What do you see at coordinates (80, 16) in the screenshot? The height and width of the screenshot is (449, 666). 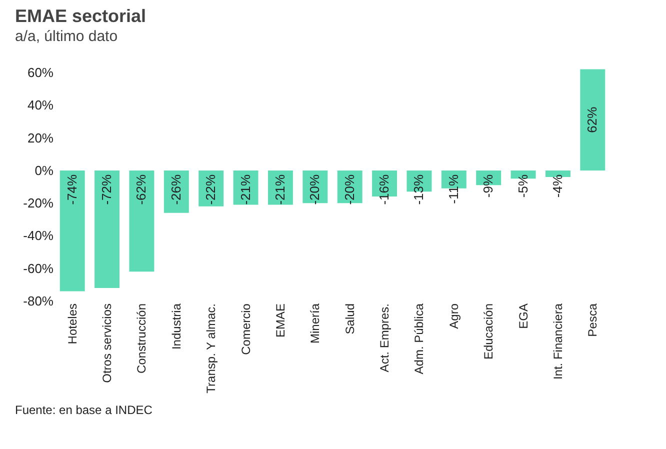 I see `chart-title: EMAE sectorial` at bounding box center [80, 16].